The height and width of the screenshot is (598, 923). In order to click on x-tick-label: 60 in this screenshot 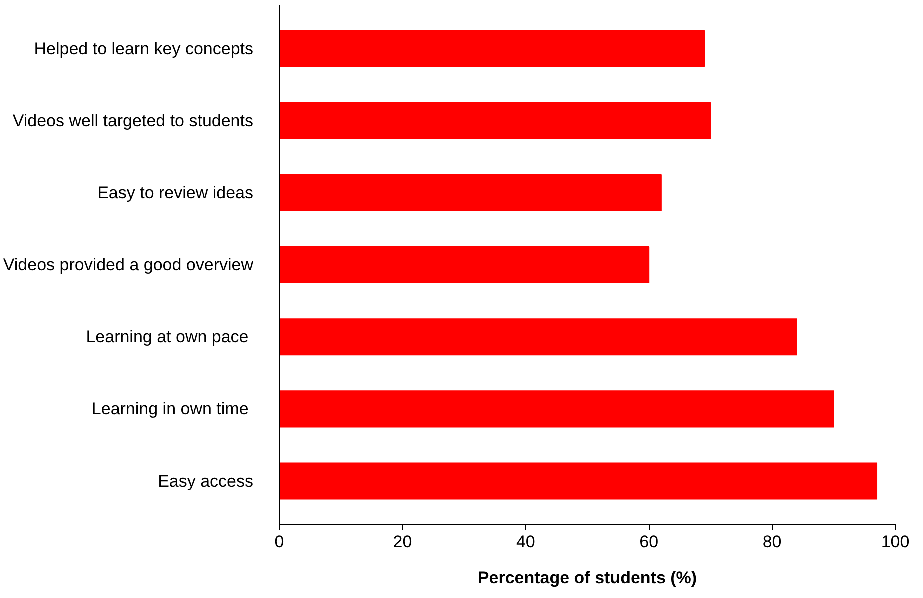, I will do `click(649, 542)`.